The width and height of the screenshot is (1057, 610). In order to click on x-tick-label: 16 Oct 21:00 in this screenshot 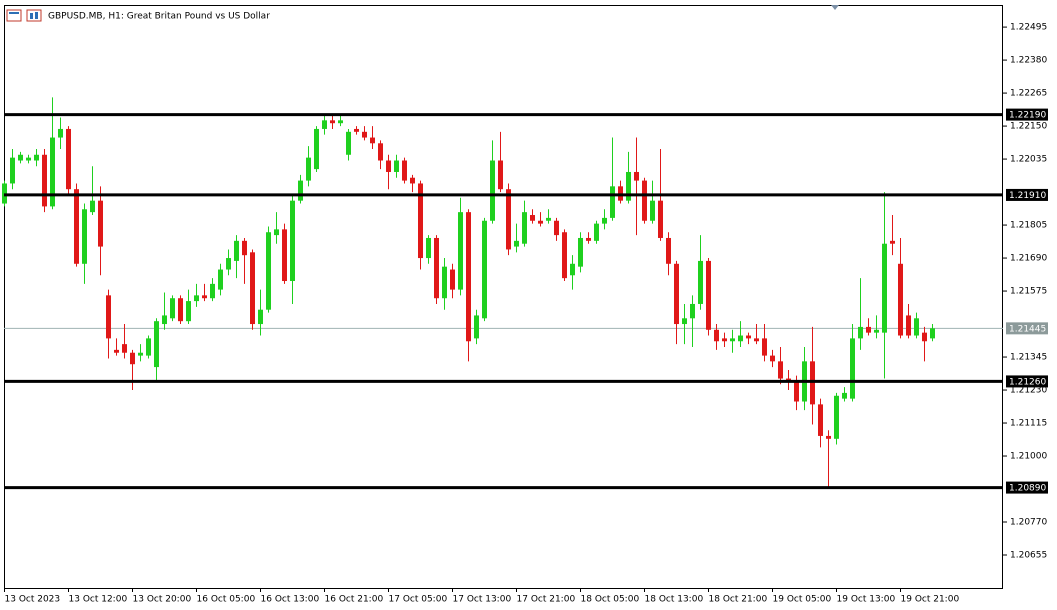, I will do `click(354, 600)`.